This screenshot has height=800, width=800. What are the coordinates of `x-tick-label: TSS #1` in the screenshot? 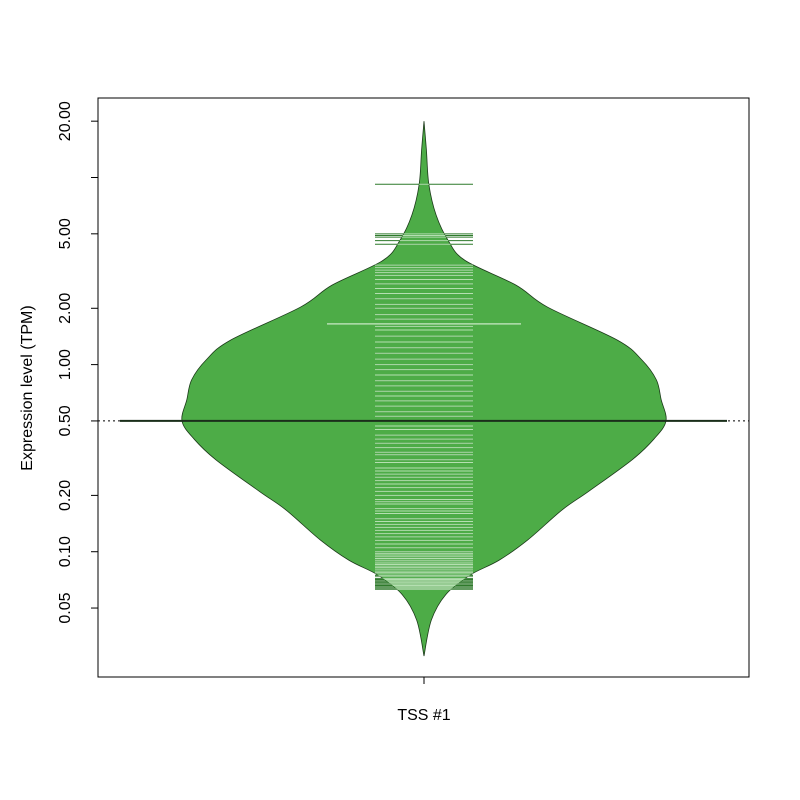 It's located at (423, 715).